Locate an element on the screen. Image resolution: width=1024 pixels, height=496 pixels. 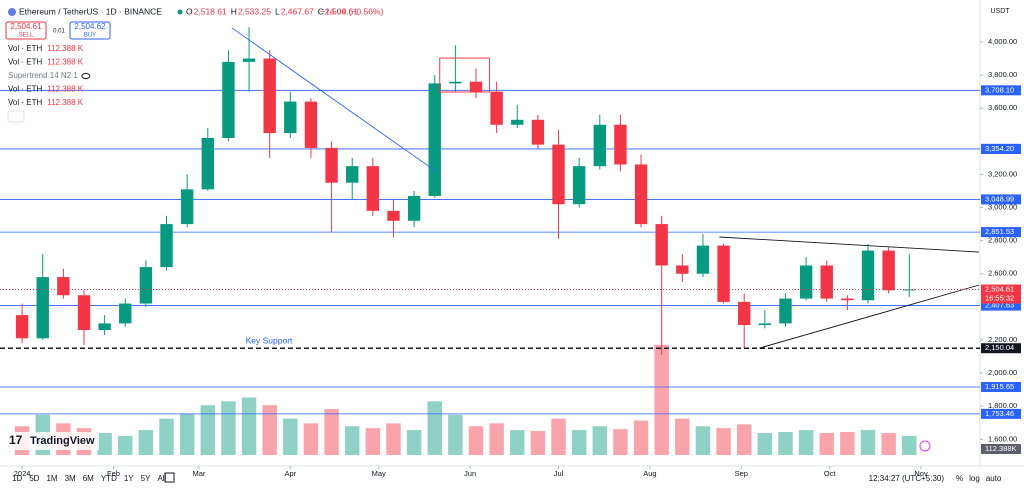
ohlc-value: 2,533.25 is located at coordinates (254, 11).